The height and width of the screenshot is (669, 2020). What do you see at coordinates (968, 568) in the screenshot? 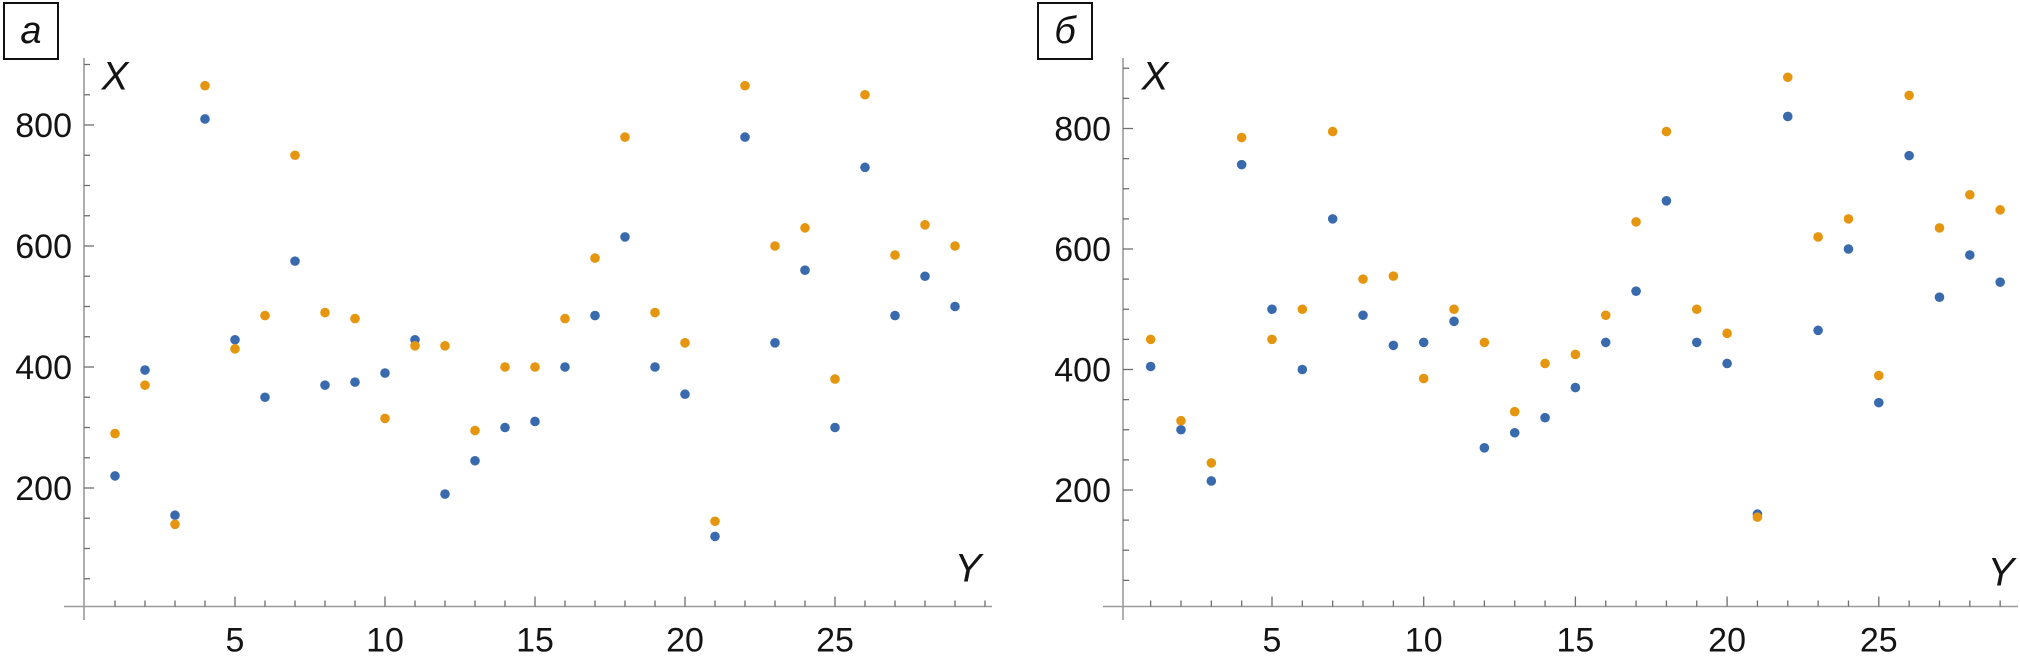
I see `panel-a-horizontal-axis-label: Y` at bounding box center [968, 568].